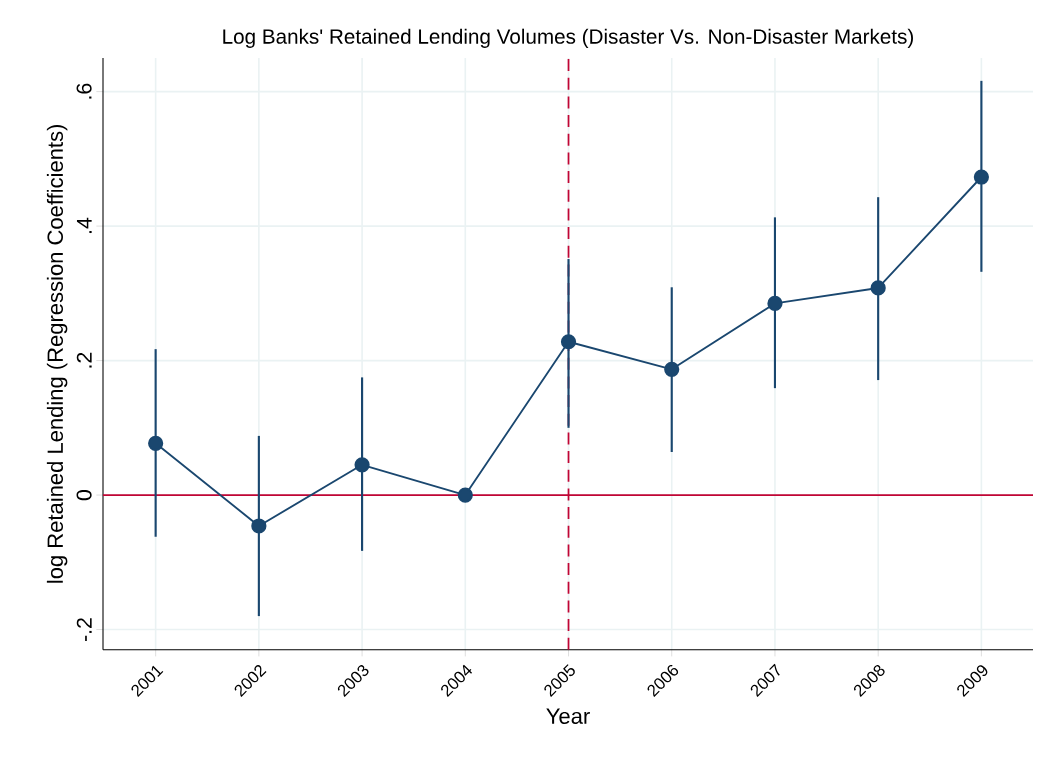  What do you see at coordinates (57, 353) in the screenshot?
I see `y-axis-title: log Retained Lending (Regression Coefficients)` at bounding box center [57, 353].